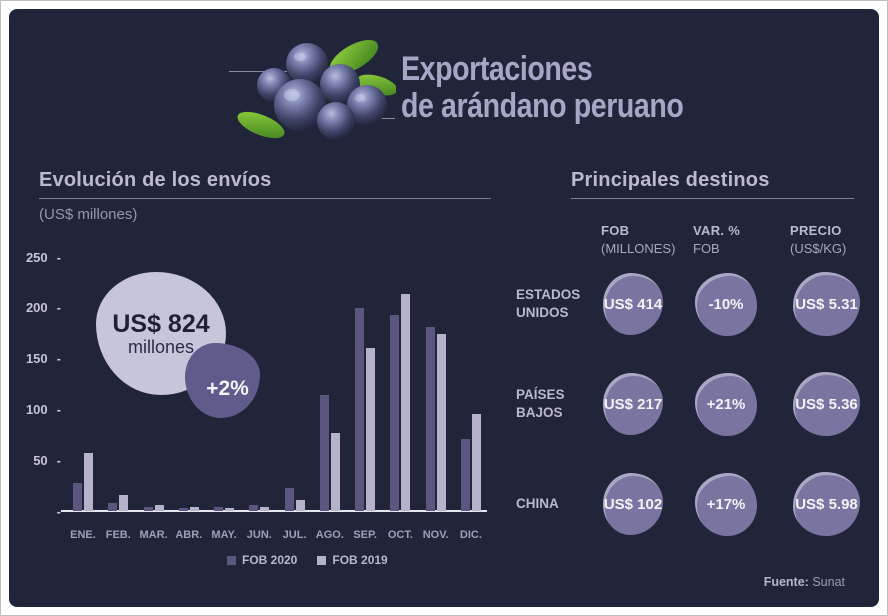  I want to click on bar-group: DIC., so click(471, 399).